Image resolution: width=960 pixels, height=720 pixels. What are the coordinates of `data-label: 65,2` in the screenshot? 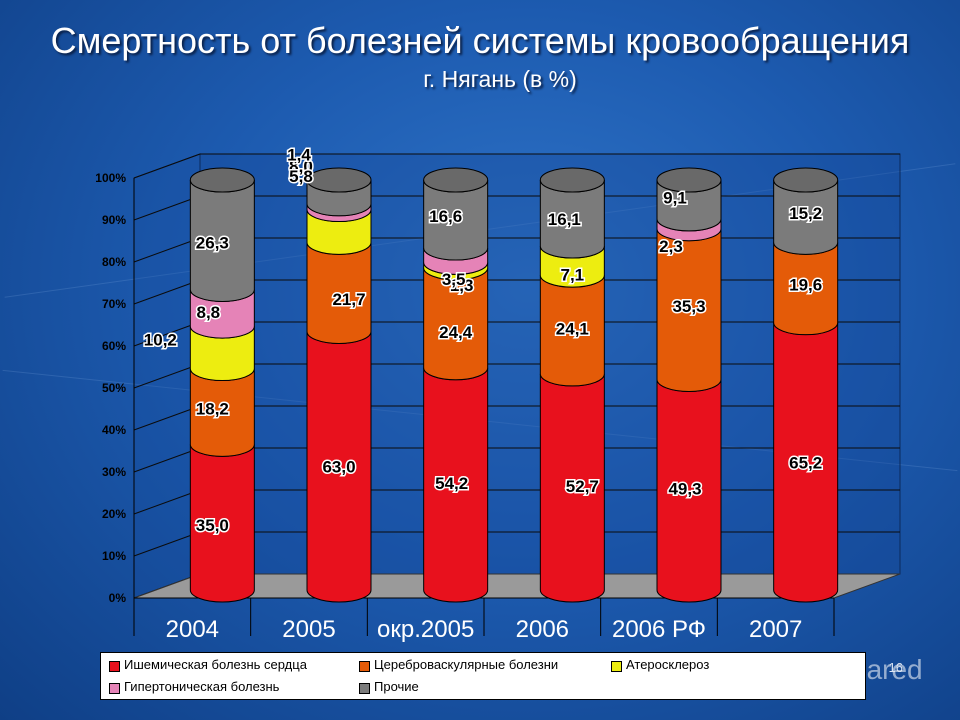 It's located at (805, 462).